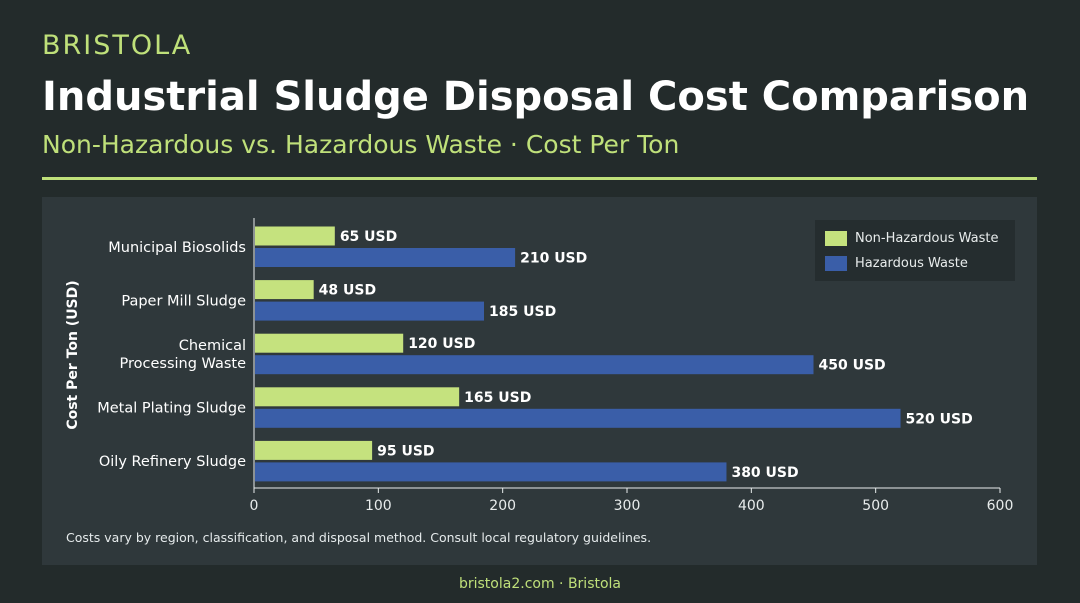  What do you see at coordinates (171, 409) in the screenshot?
I see `y-tick-label: Metal Plating Sludge` at bounding box center [171, 409].